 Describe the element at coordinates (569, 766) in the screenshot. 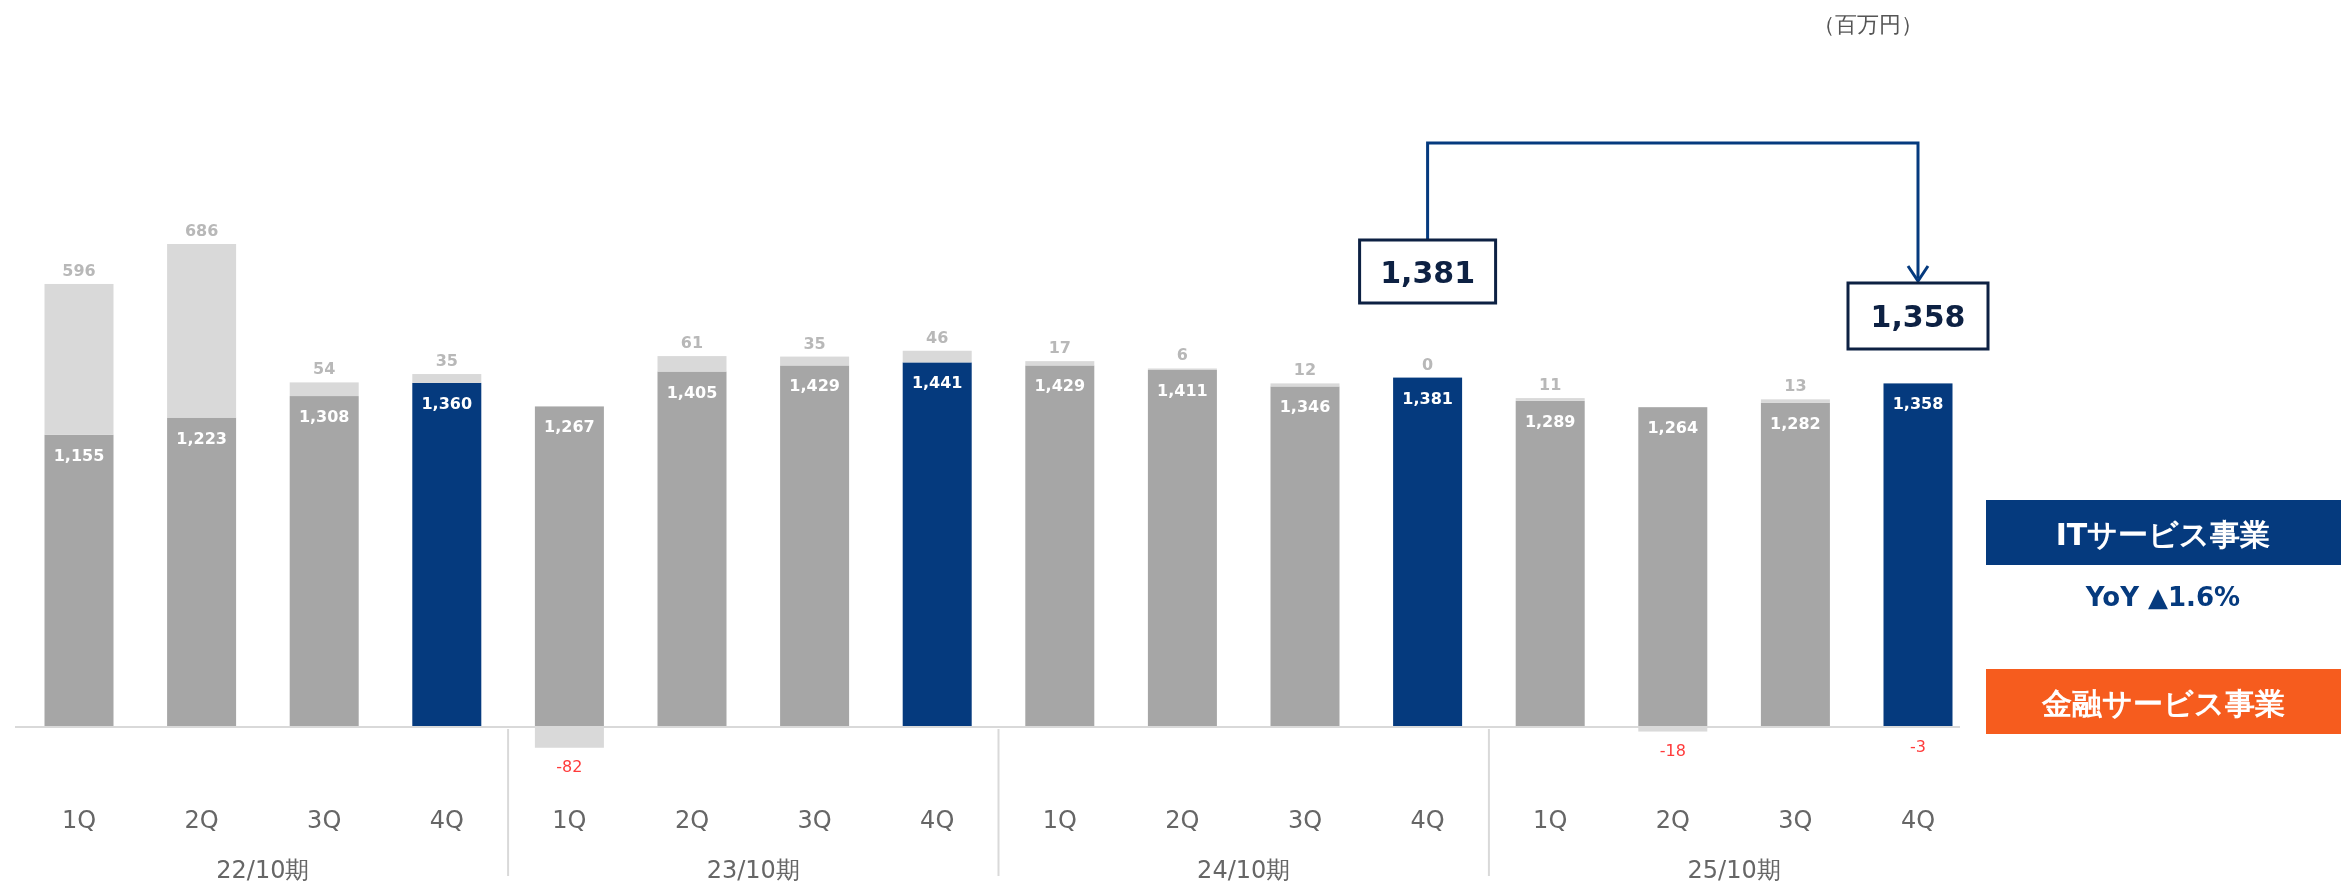

I see `data-label: -82` at that location.